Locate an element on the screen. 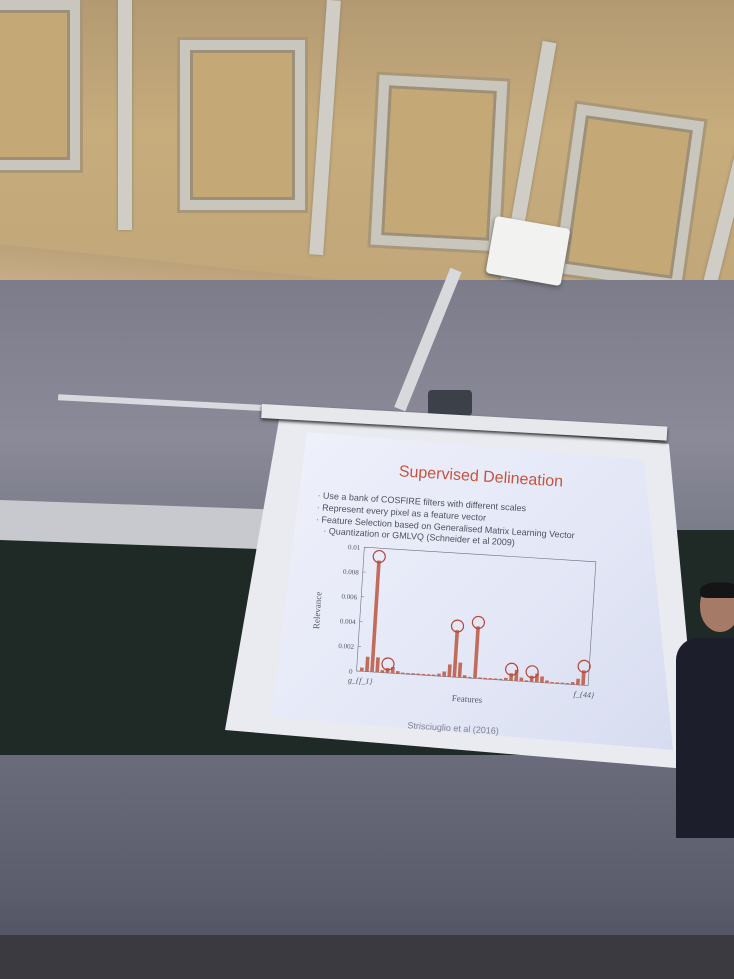  y-tick-label: 0.006 is located at coordinates (349, 596).